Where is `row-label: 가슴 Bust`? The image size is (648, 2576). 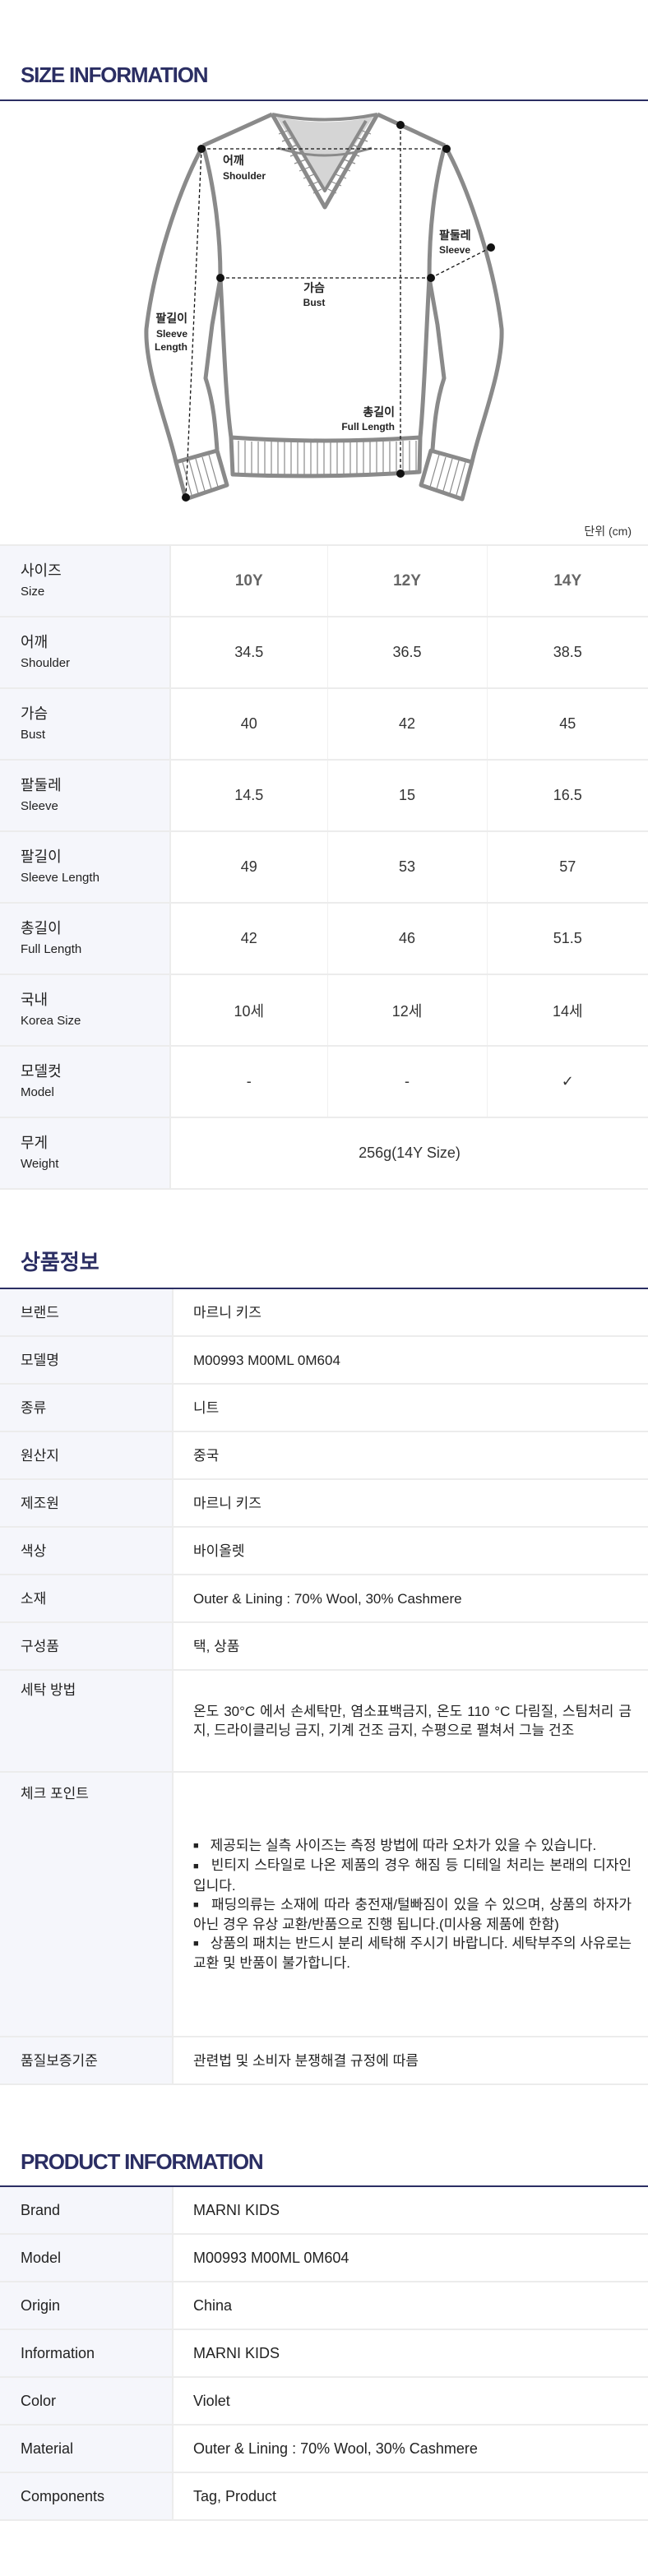 row-label: 가슴 Bust is located at coordinates (86, 724).